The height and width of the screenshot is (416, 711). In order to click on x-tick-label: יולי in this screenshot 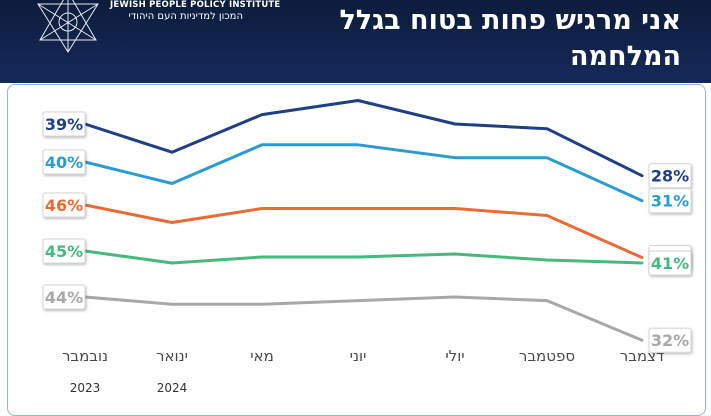, I will do `click(454, 356)`.